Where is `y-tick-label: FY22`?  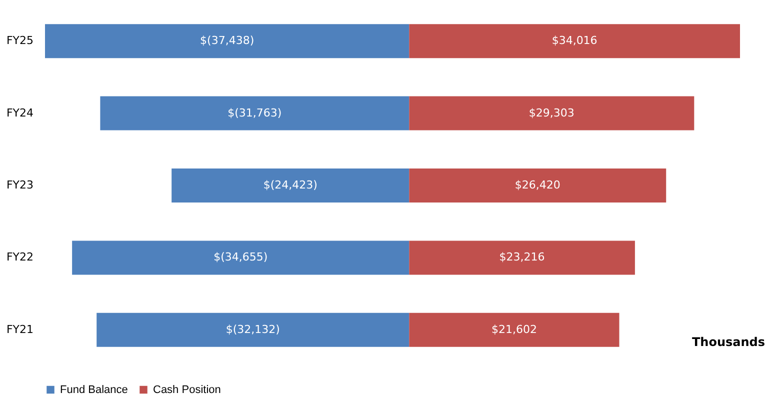 y-tick-label: FY22 is located at coordinates (20, 257).